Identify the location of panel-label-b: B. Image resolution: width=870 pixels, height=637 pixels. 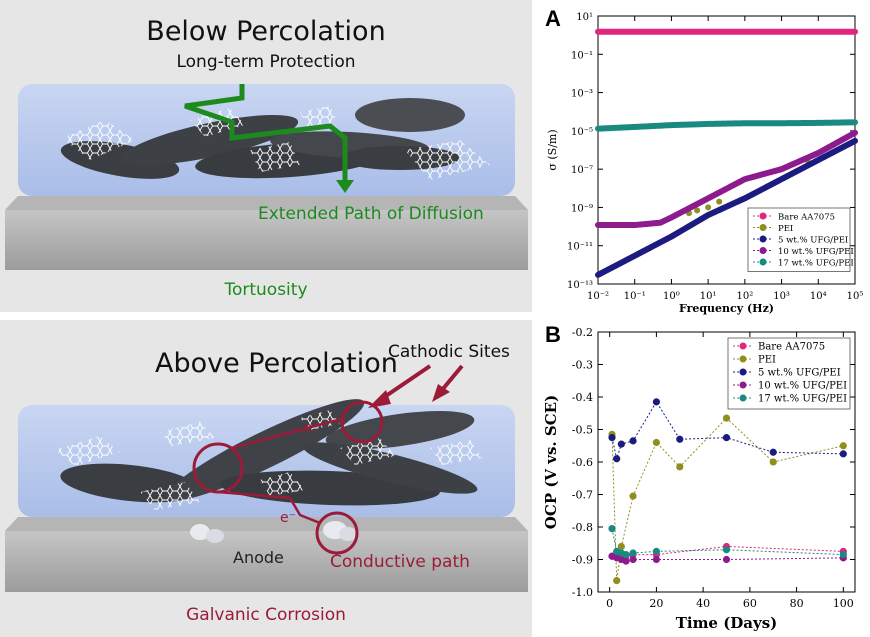
(553, 334).